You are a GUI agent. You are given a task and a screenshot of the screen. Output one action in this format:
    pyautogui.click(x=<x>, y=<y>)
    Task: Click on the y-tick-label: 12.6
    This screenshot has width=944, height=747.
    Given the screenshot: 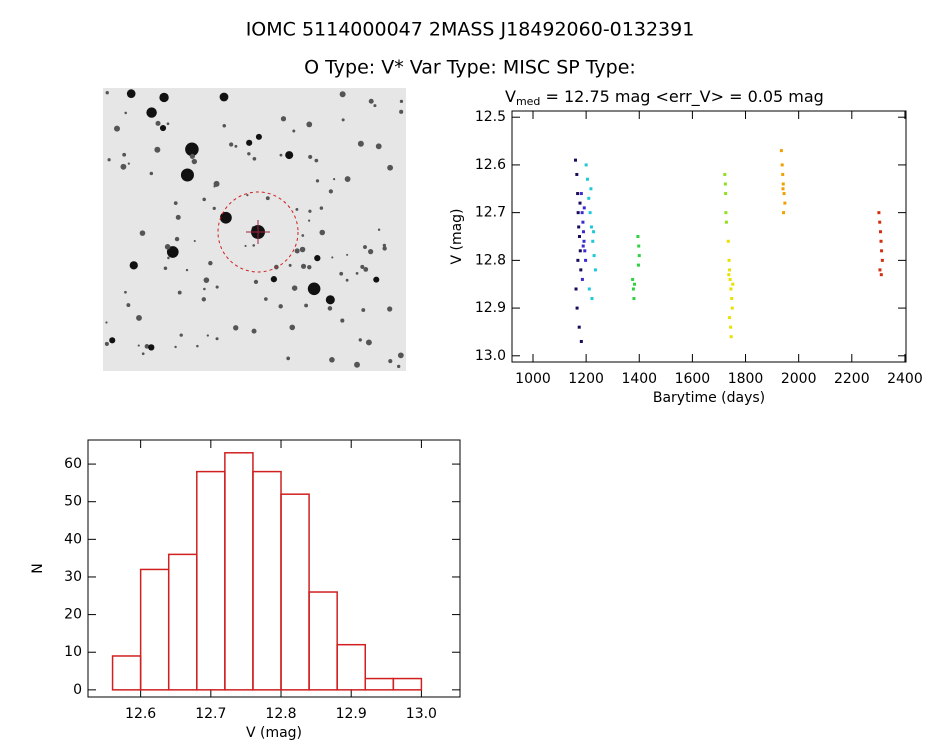 What is the action you would take?
    pyautogui.click(x=490, y=165)
    